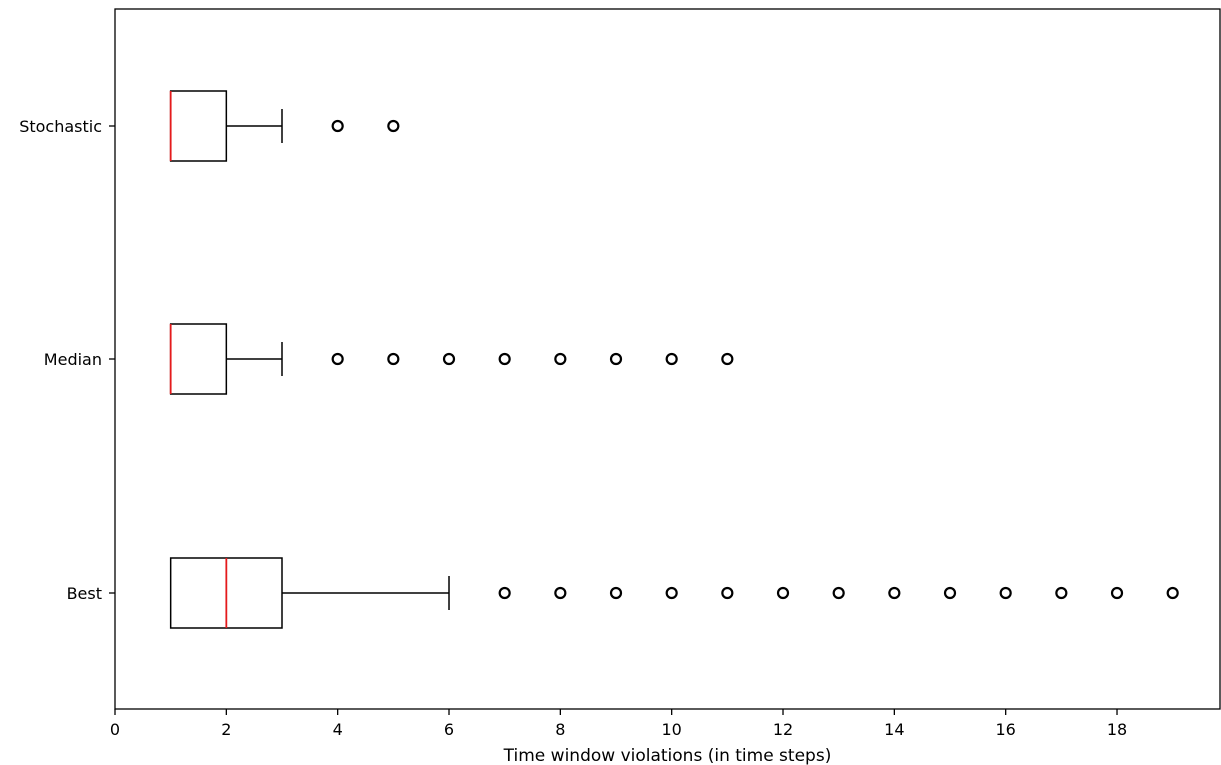 The width and height of the screenshot is (1221, 765). What do you see at coordinates (667, 755) in the screenshot?
I see `x-axis-label: Time window violations (in time steps)` at bounding box center [667, 755].